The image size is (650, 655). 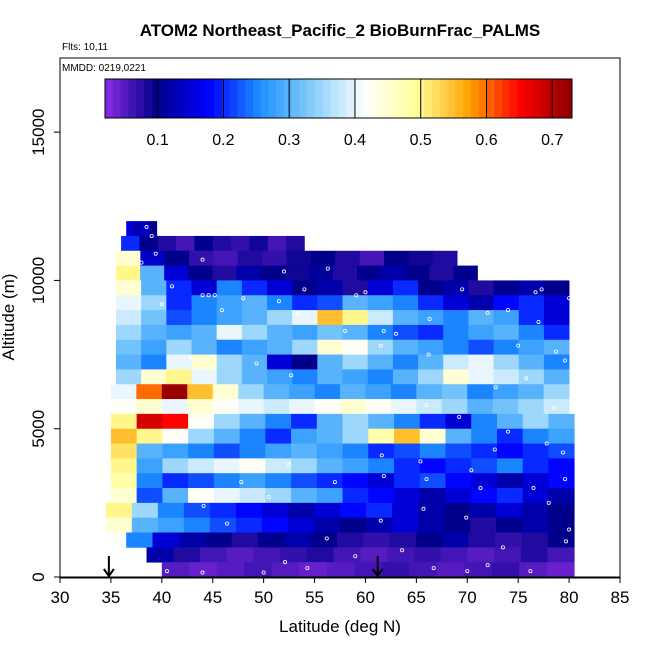 What do you see at coordinates (60, 597) in the screenshot?
I see `x-tick-label: 30` at bounding box center [60, 597].